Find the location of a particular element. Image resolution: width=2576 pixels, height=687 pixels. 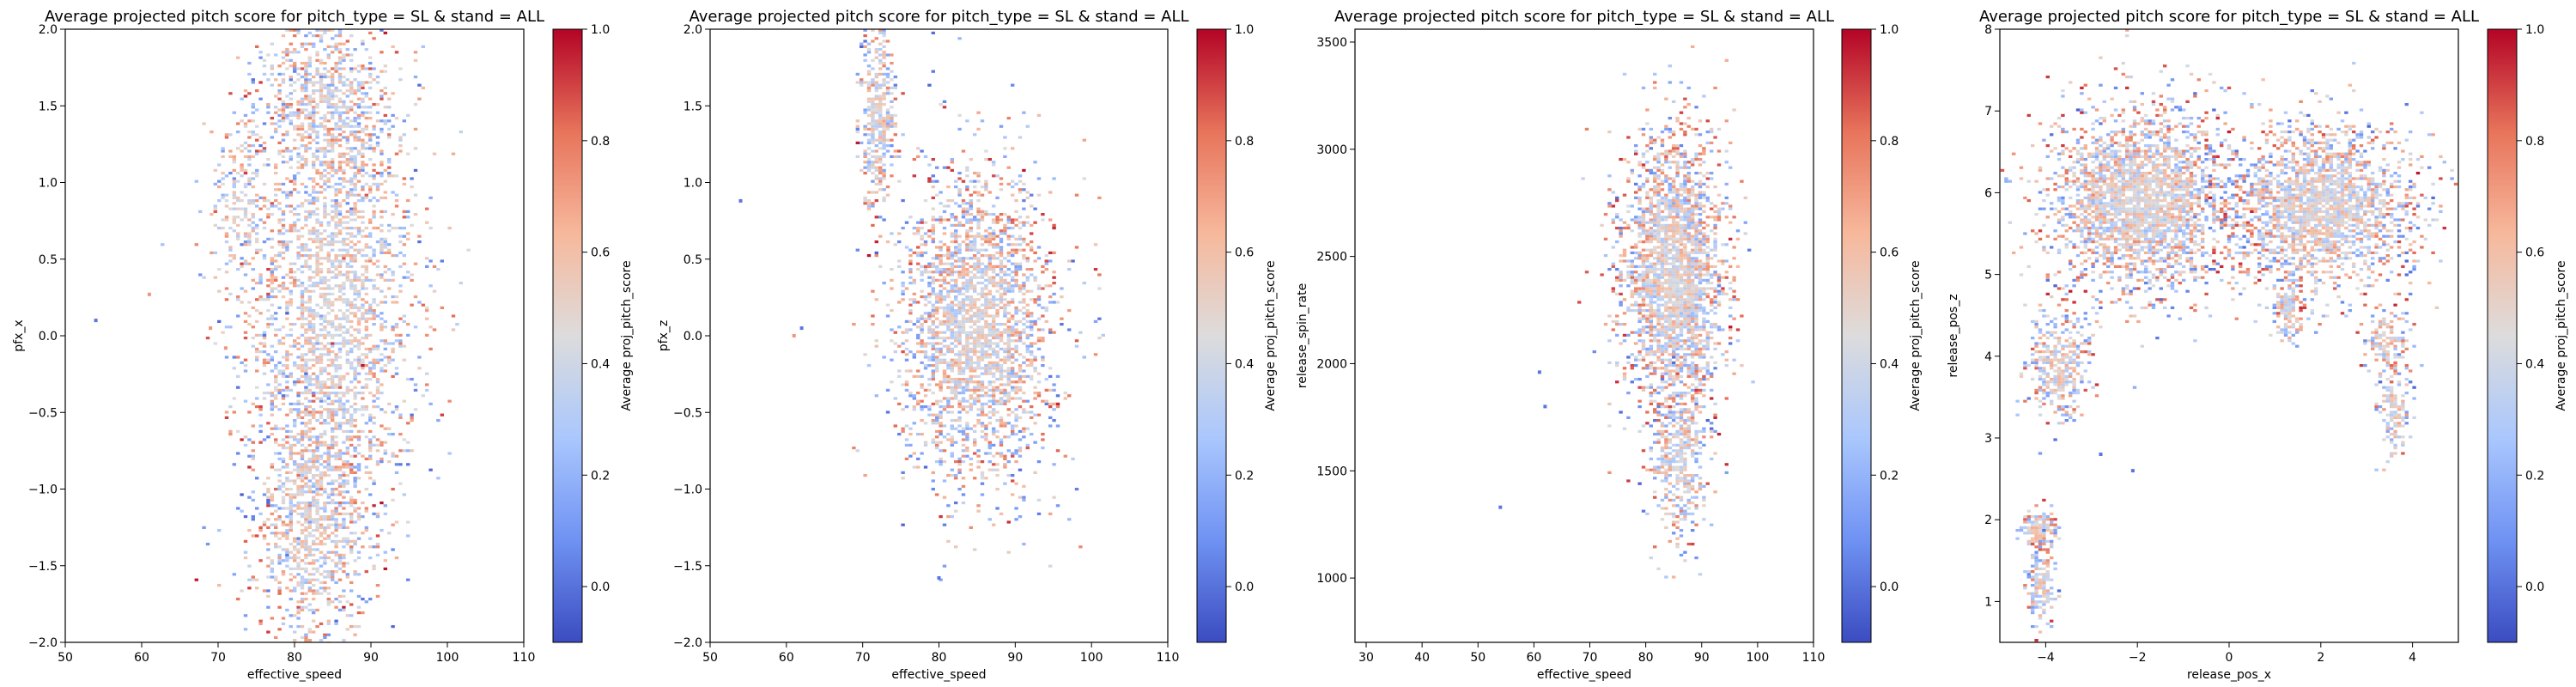

x-tick-label: 4 is located at coordinates (2412, 658).